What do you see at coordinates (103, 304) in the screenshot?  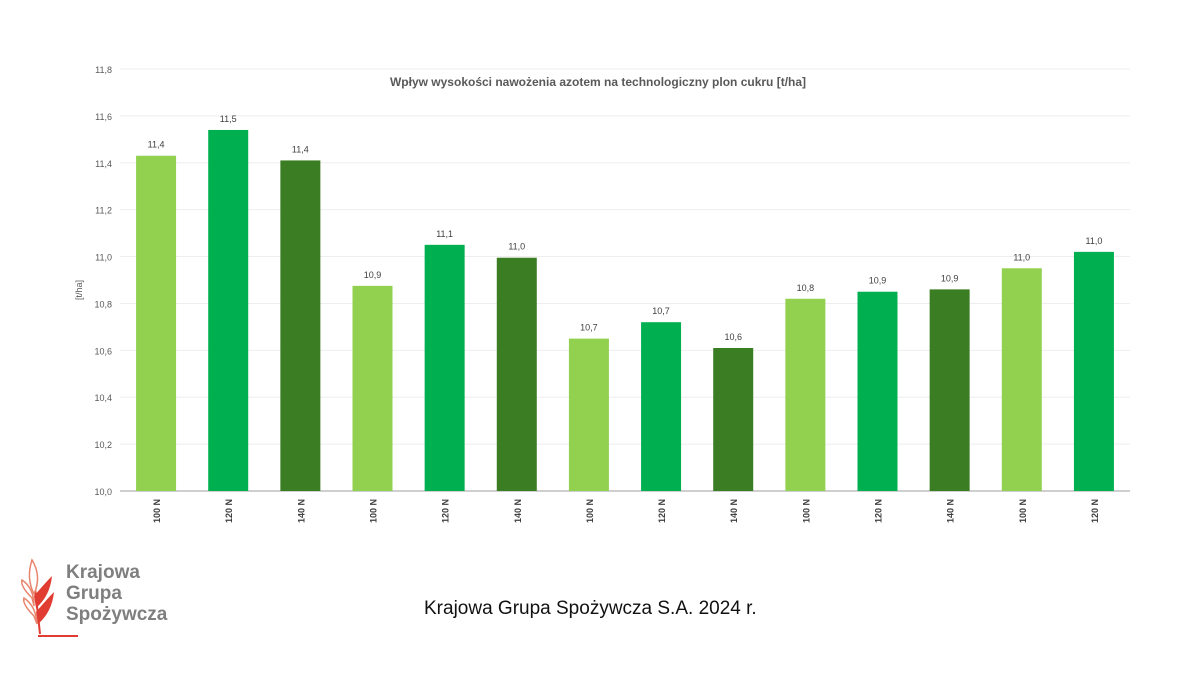 I see `y-tick-label: 10,8` at bounding box center [103, 304].